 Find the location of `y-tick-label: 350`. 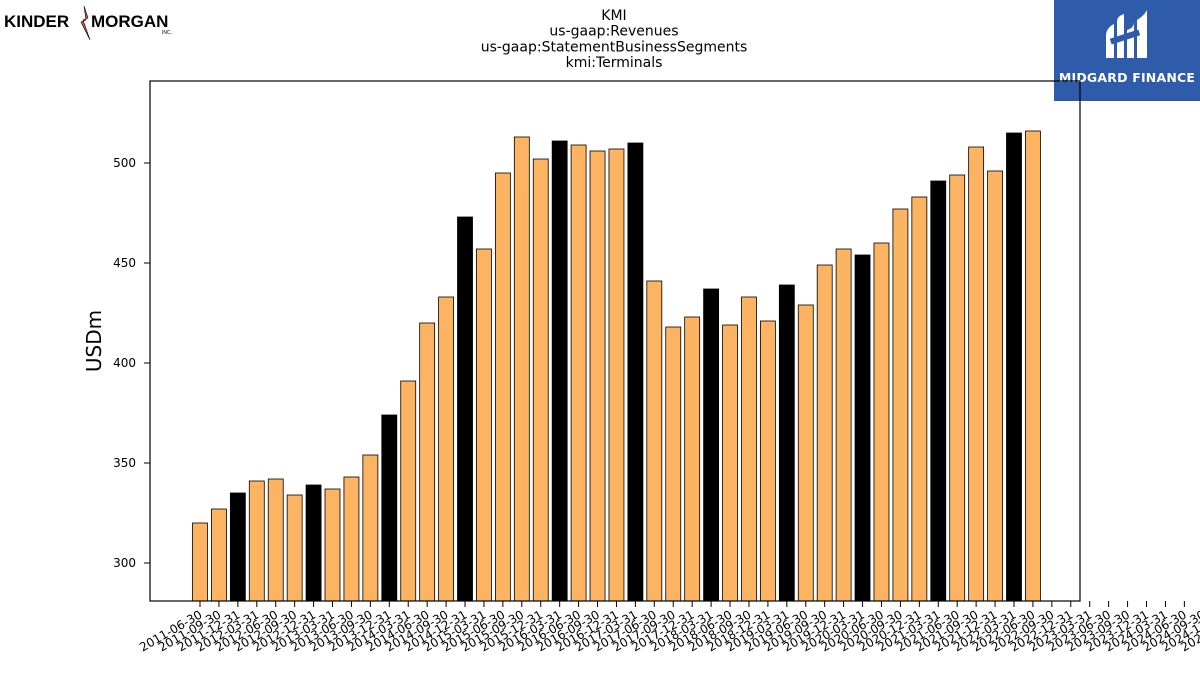

y-tick-label: 350 is located at coordinates (124, 463).